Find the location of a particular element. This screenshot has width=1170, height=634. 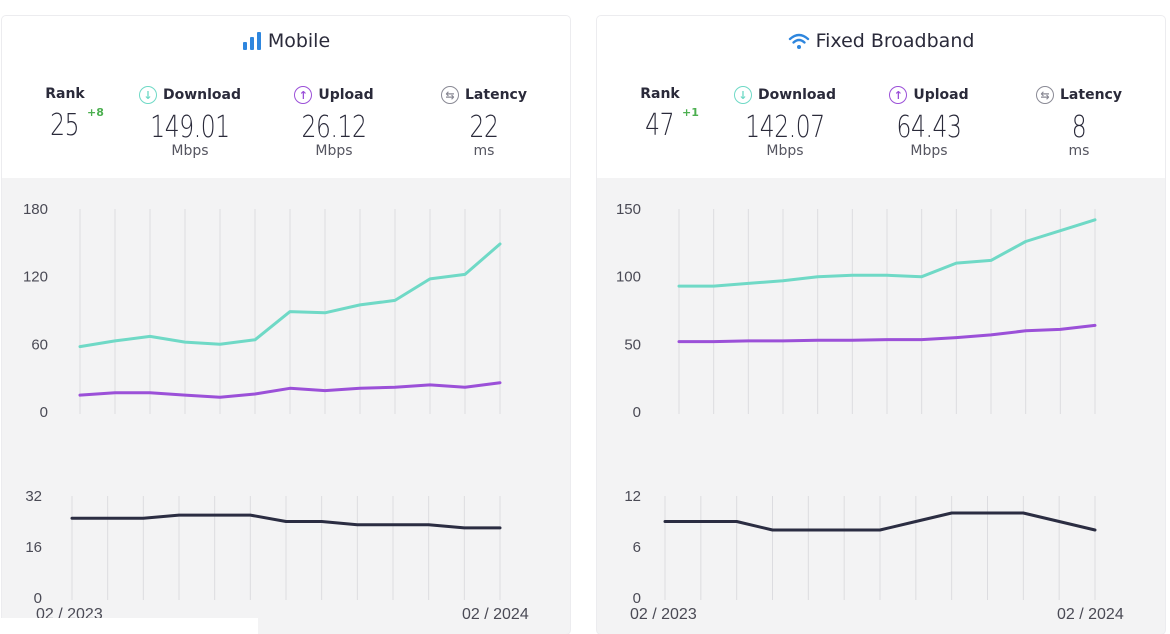

rank-change: +1 is located at coordinates (690, 112).